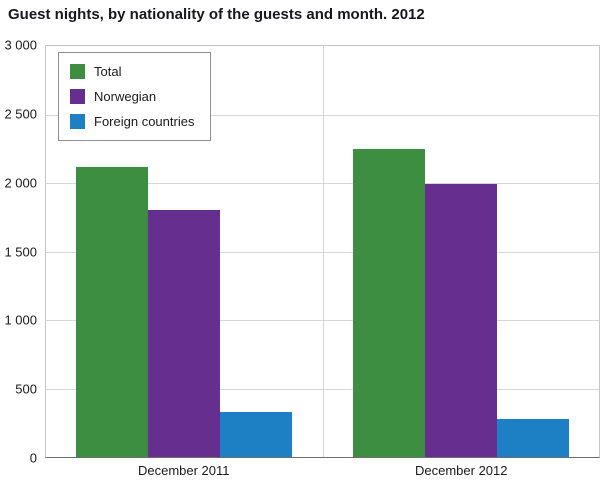  I want to click on bar-foreign-countries-december-2011, so click(256, 434).